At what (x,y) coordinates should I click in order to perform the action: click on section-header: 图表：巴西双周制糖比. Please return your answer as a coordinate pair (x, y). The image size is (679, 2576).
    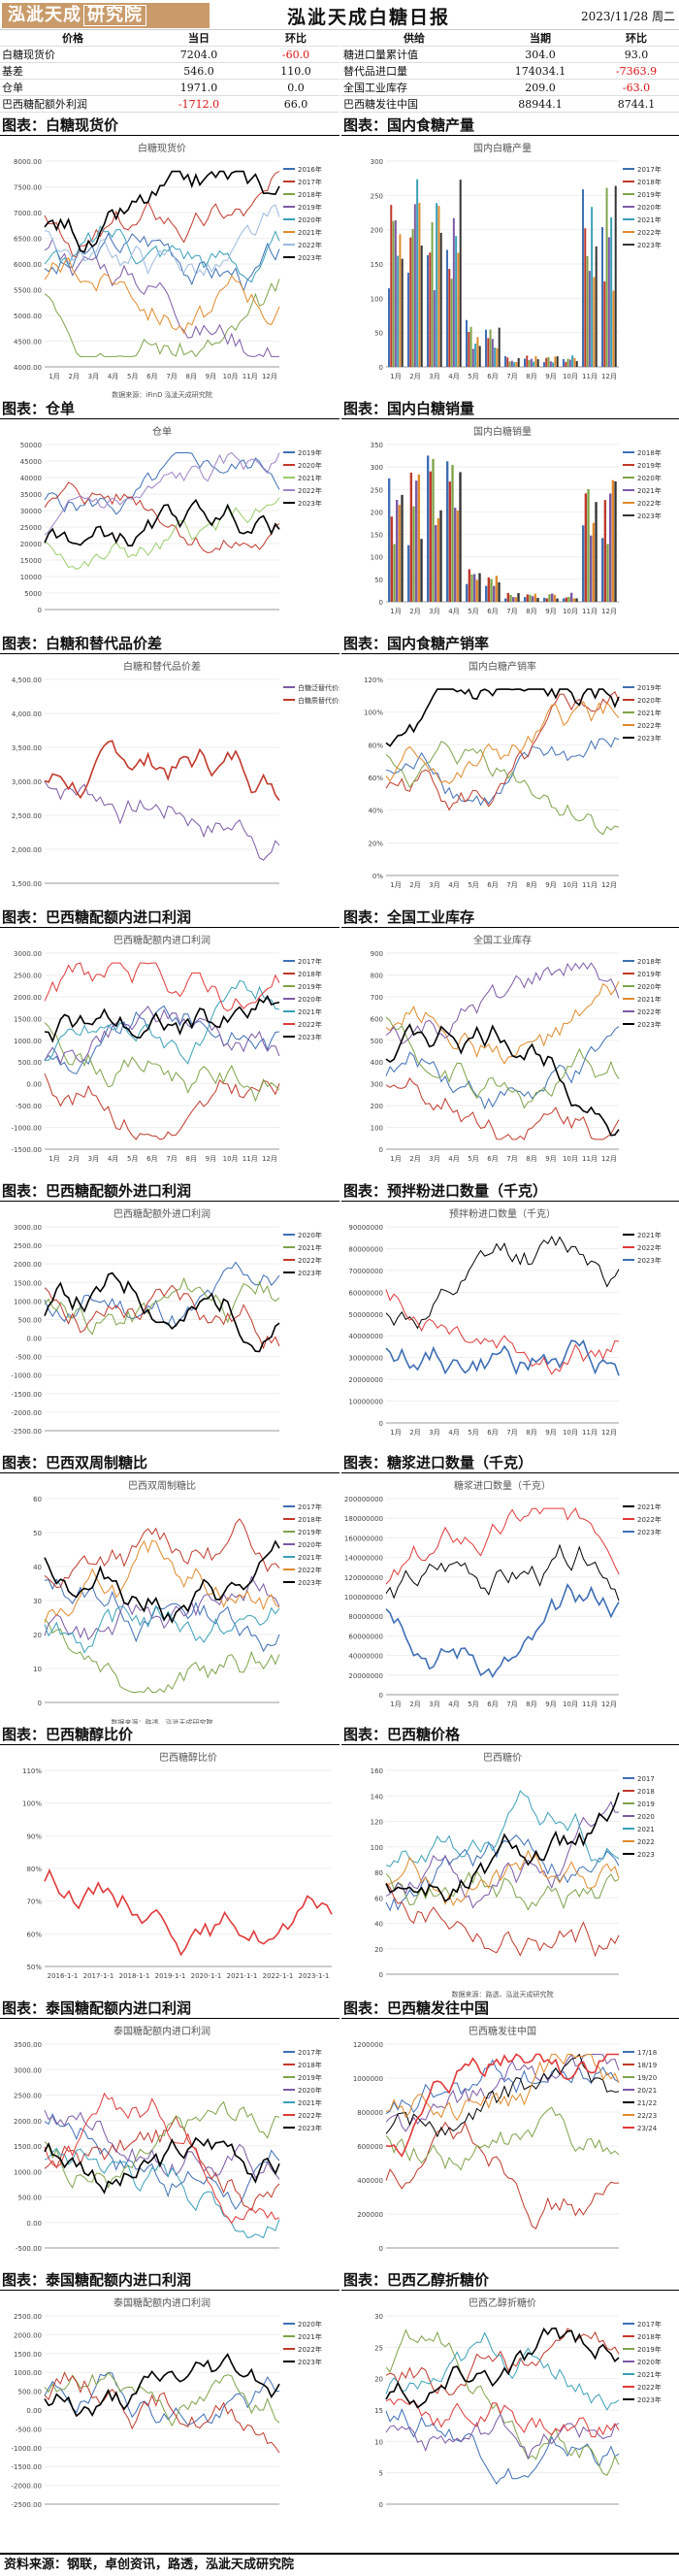
    Looking at the image, I should click on (170, 1462).